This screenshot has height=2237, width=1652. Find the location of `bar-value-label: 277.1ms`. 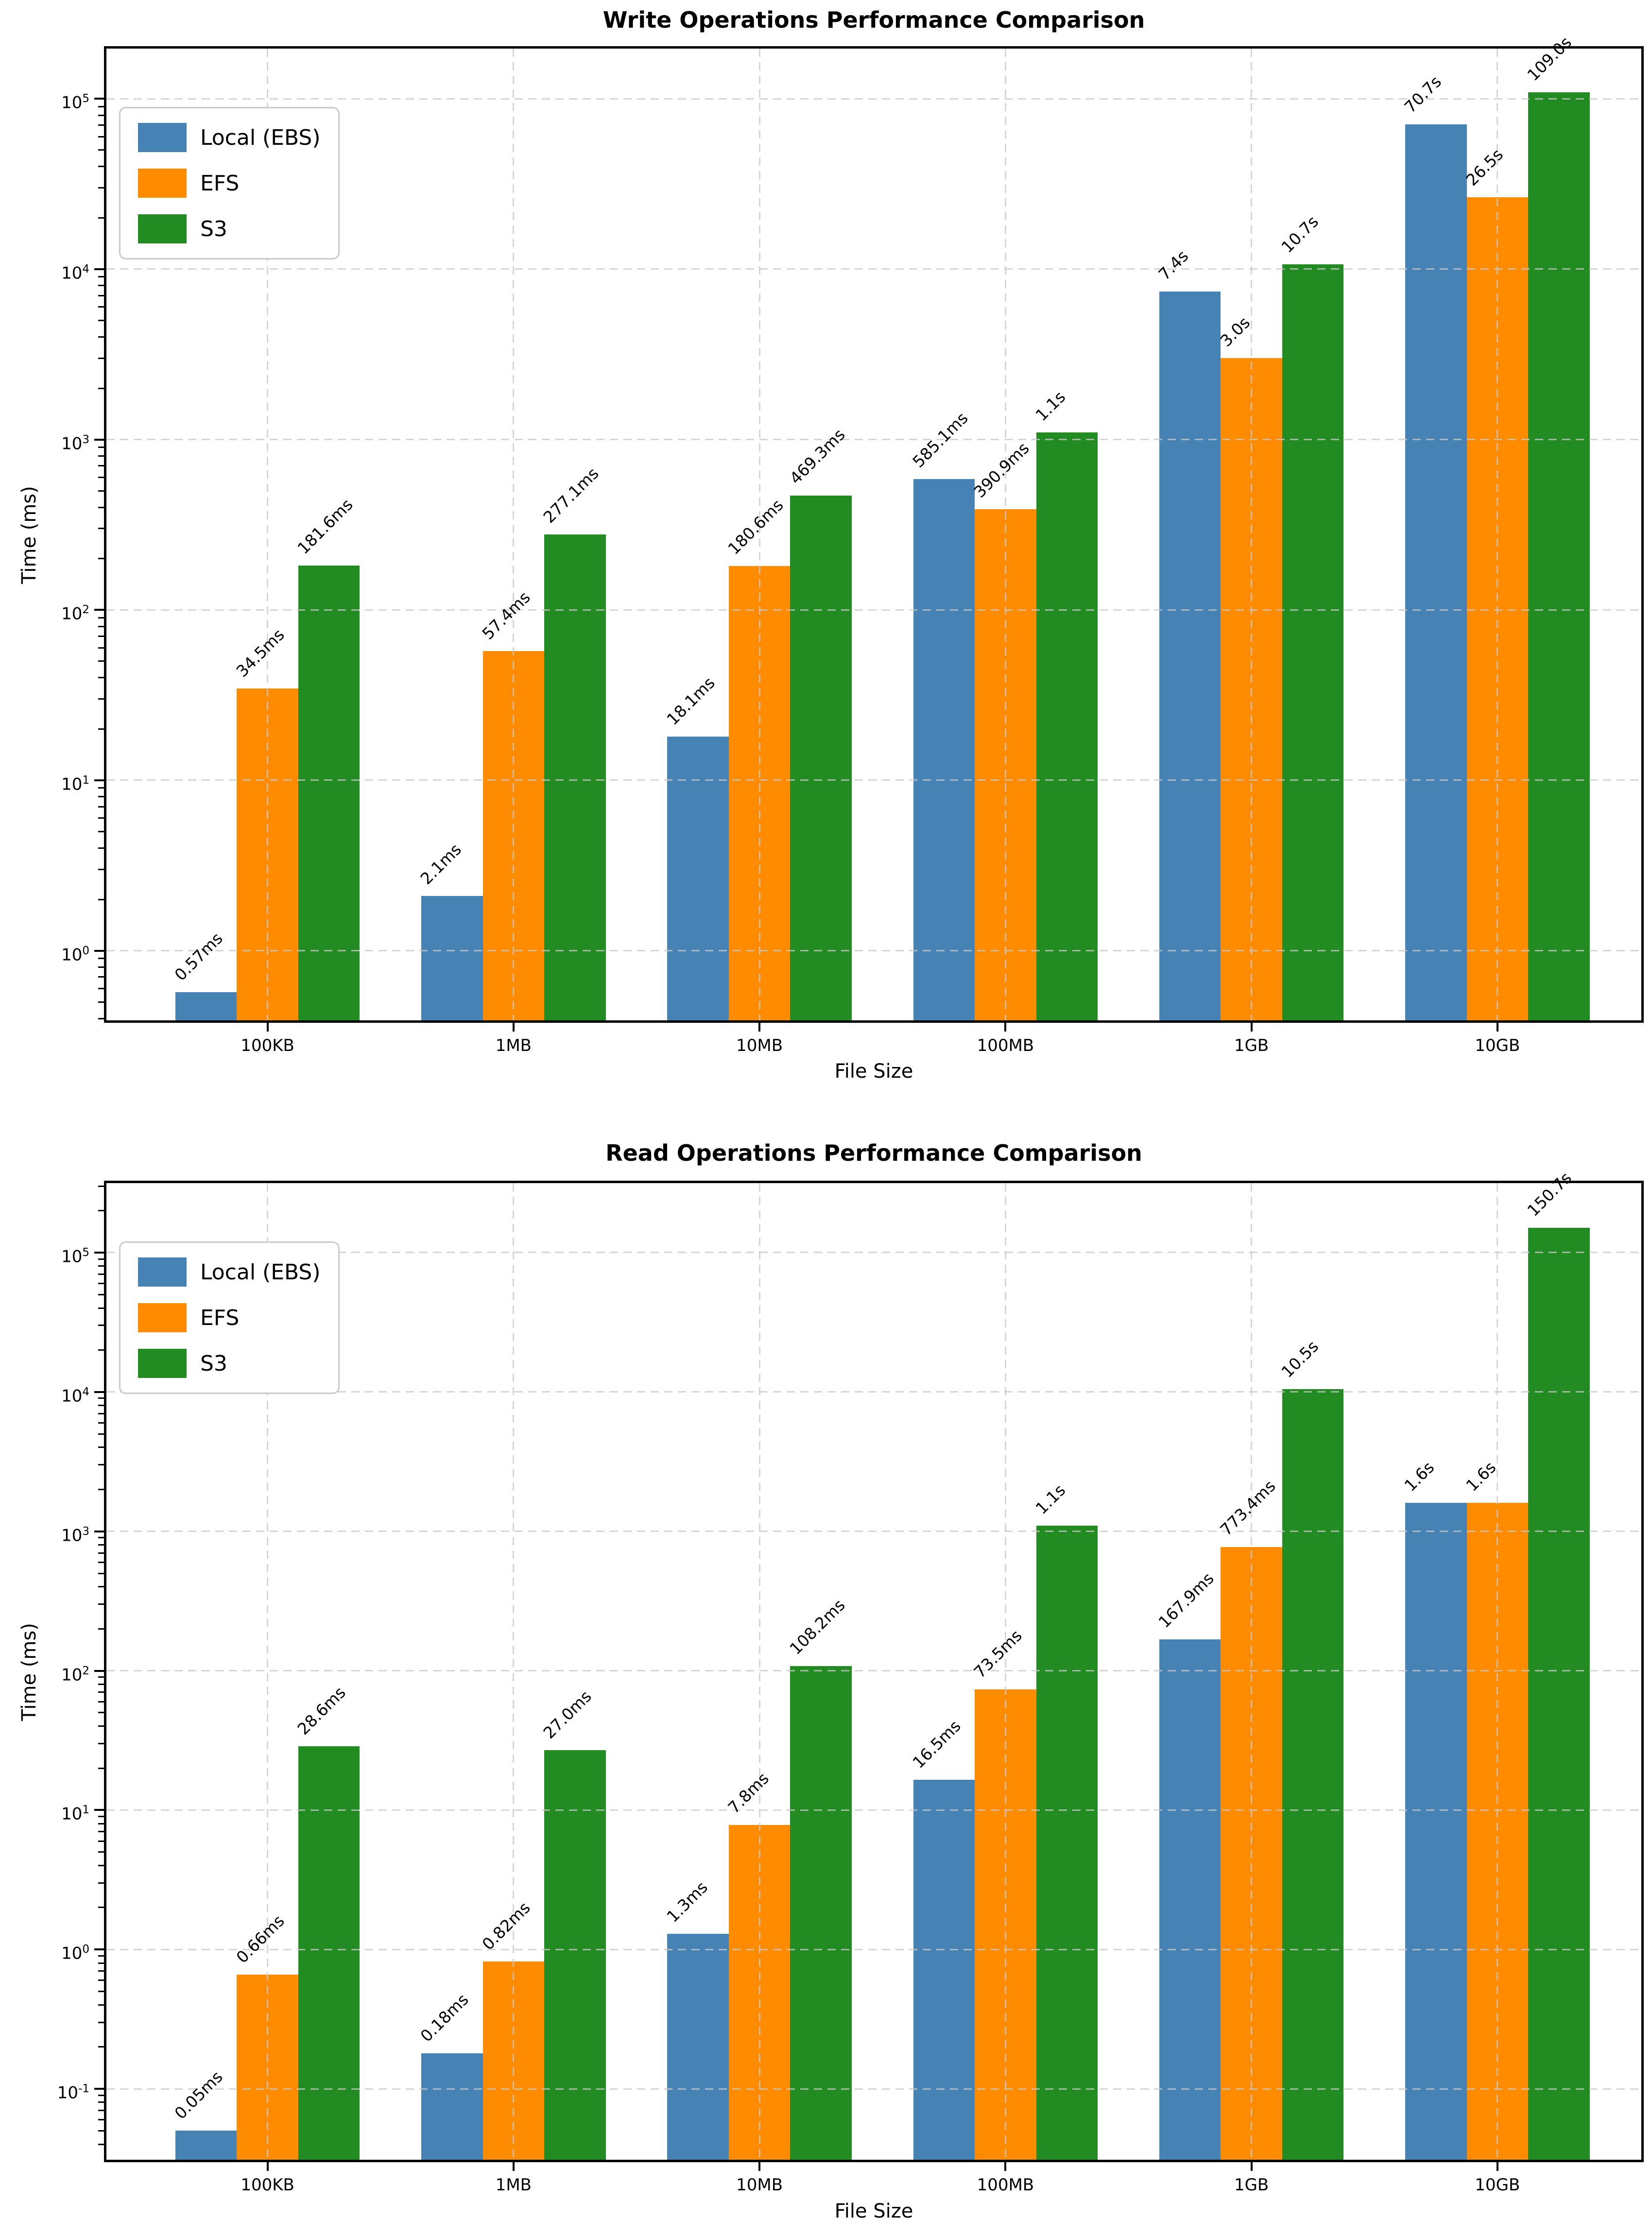

bar-value-label: 277.1ms is located at coordinates (571, 496).